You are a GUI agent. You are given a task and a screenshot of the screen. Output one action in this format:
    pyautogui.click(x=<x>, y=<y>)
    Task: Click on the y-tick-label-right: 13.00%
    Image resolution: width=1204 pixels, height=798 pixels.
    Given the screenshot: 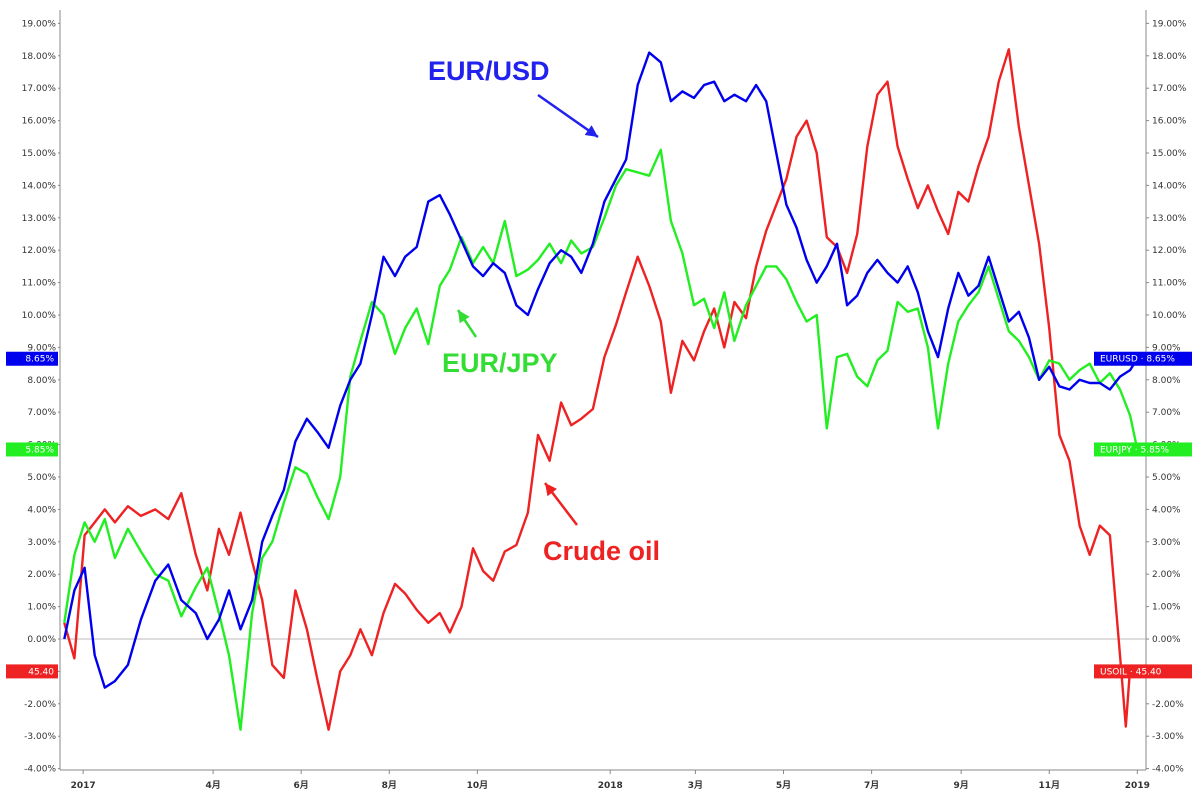 What is the action you would take?
    pyautogui.click(x=1169, y=219)
    